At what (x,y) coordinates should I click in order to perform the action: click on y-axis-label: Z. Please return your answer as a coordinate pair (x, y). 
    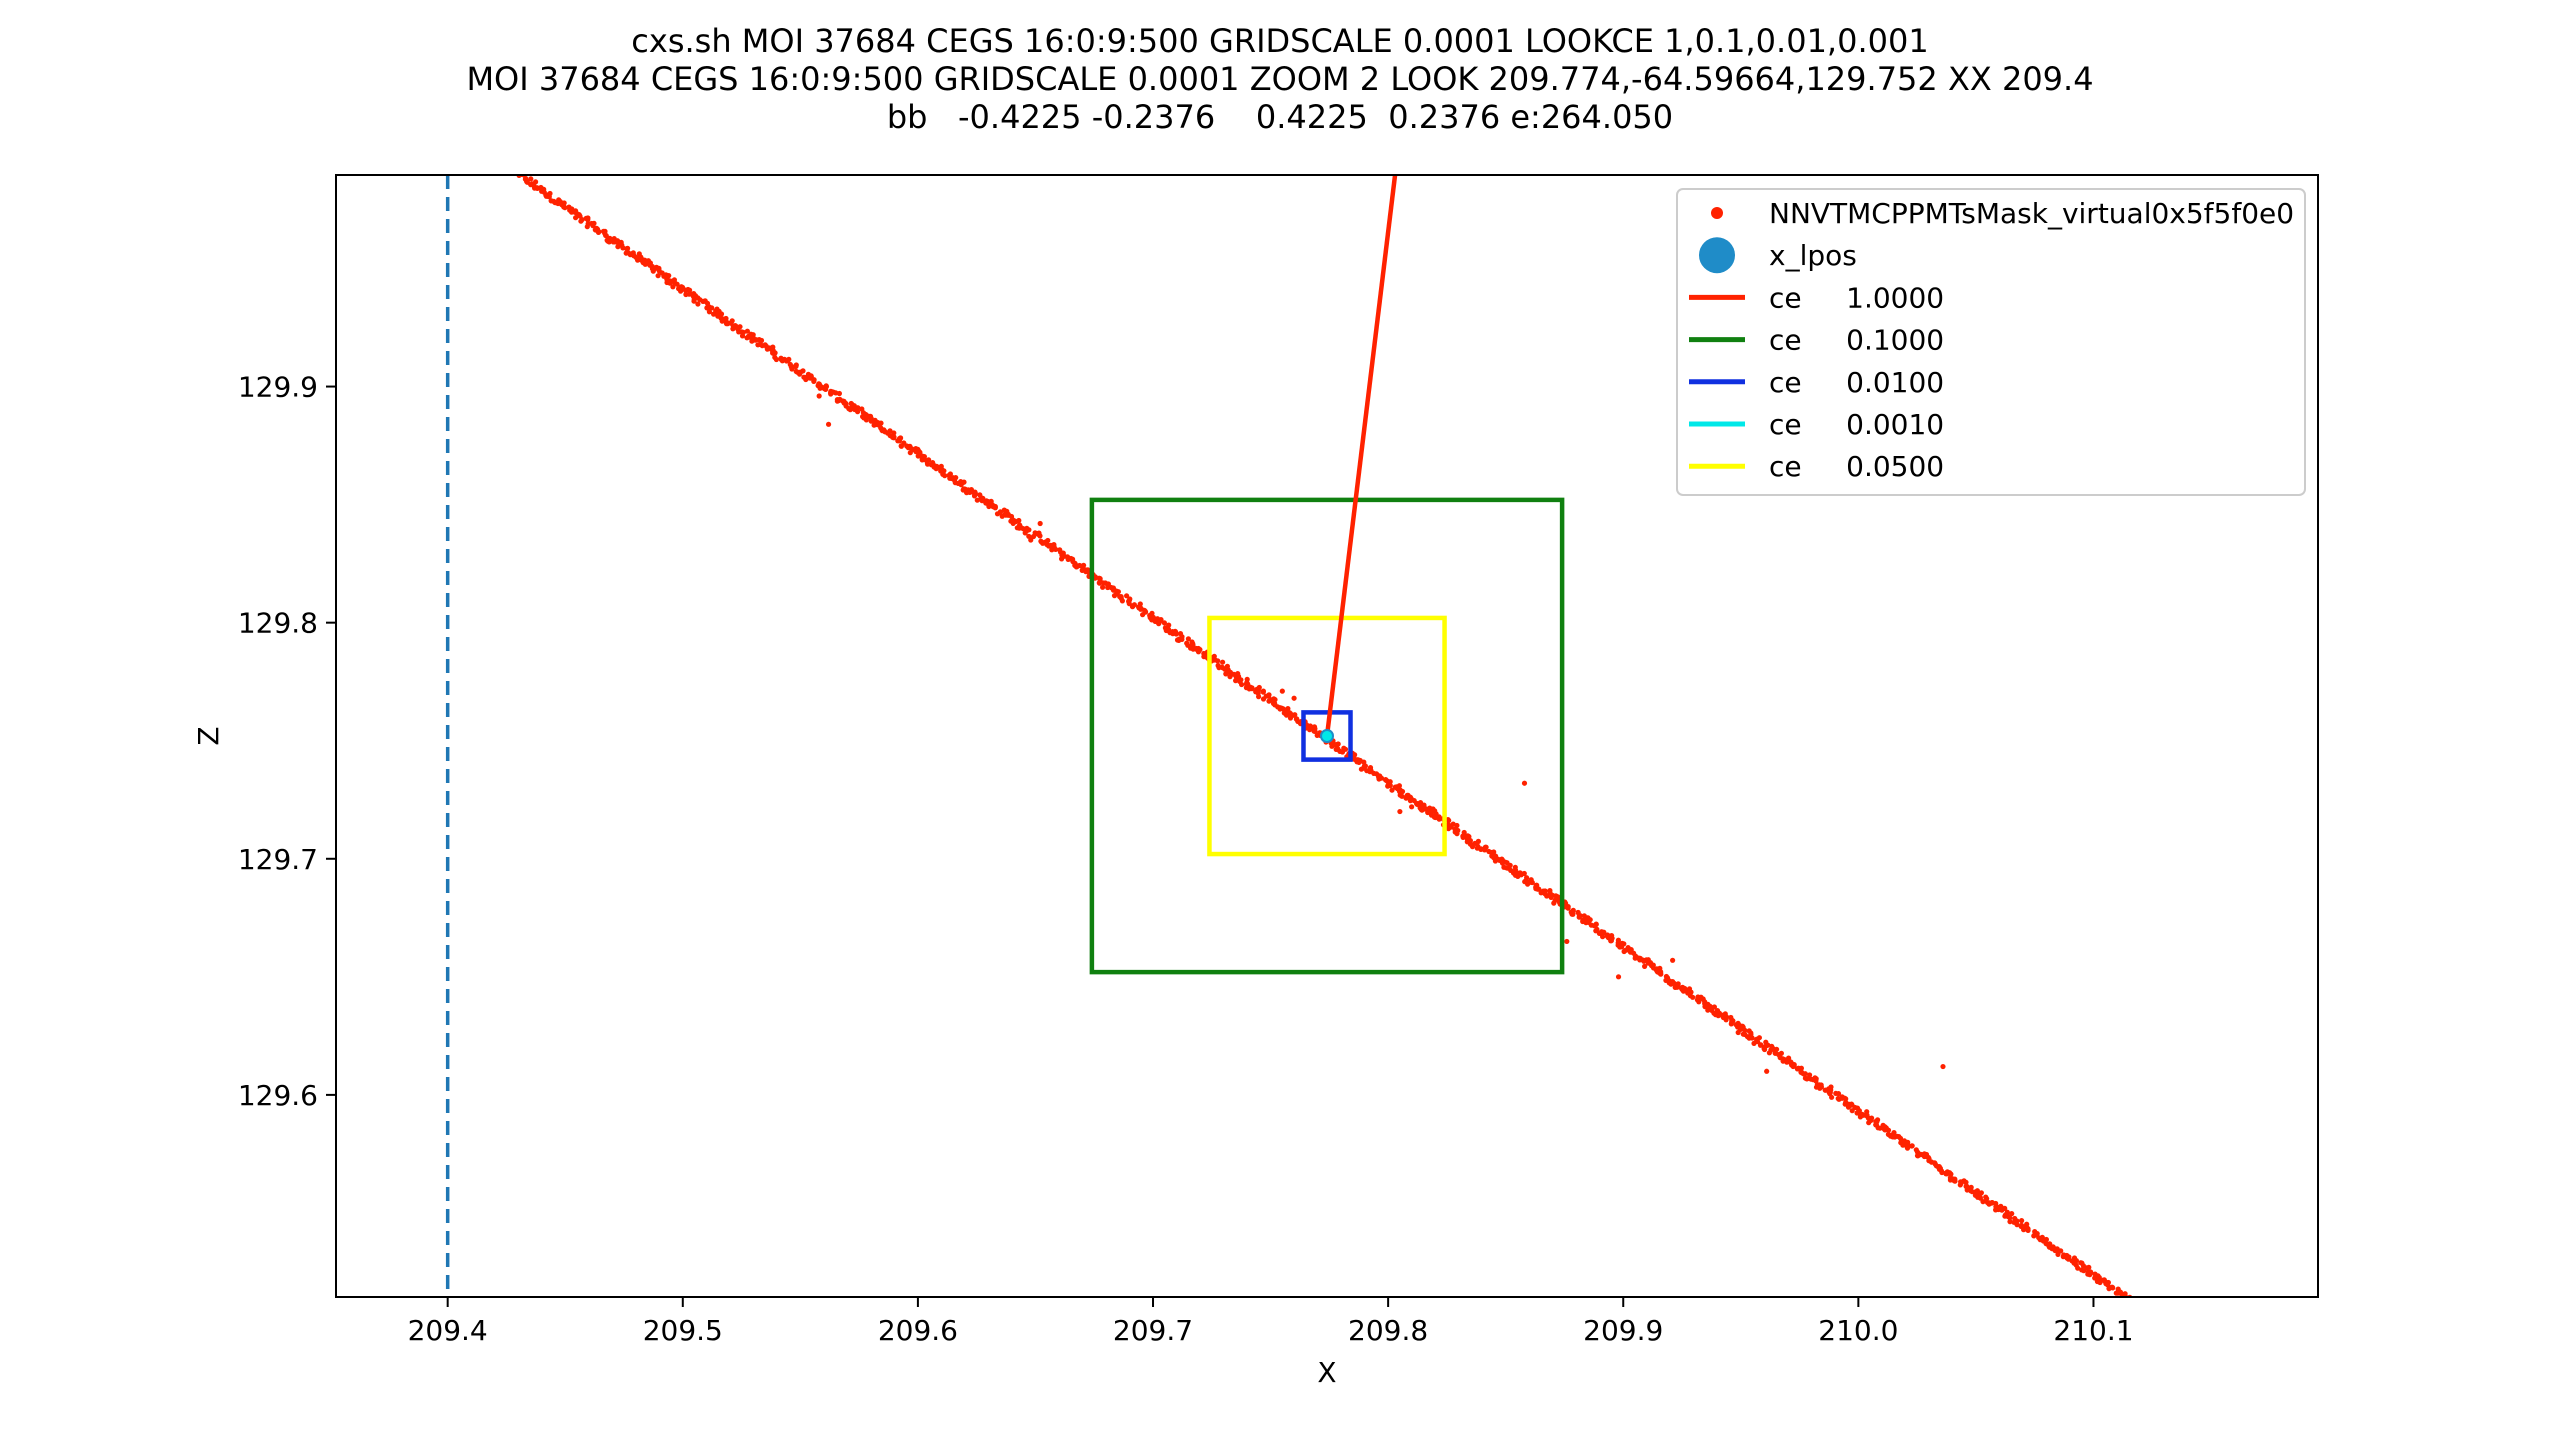
    Looking at the image, I should click on (208, 735).